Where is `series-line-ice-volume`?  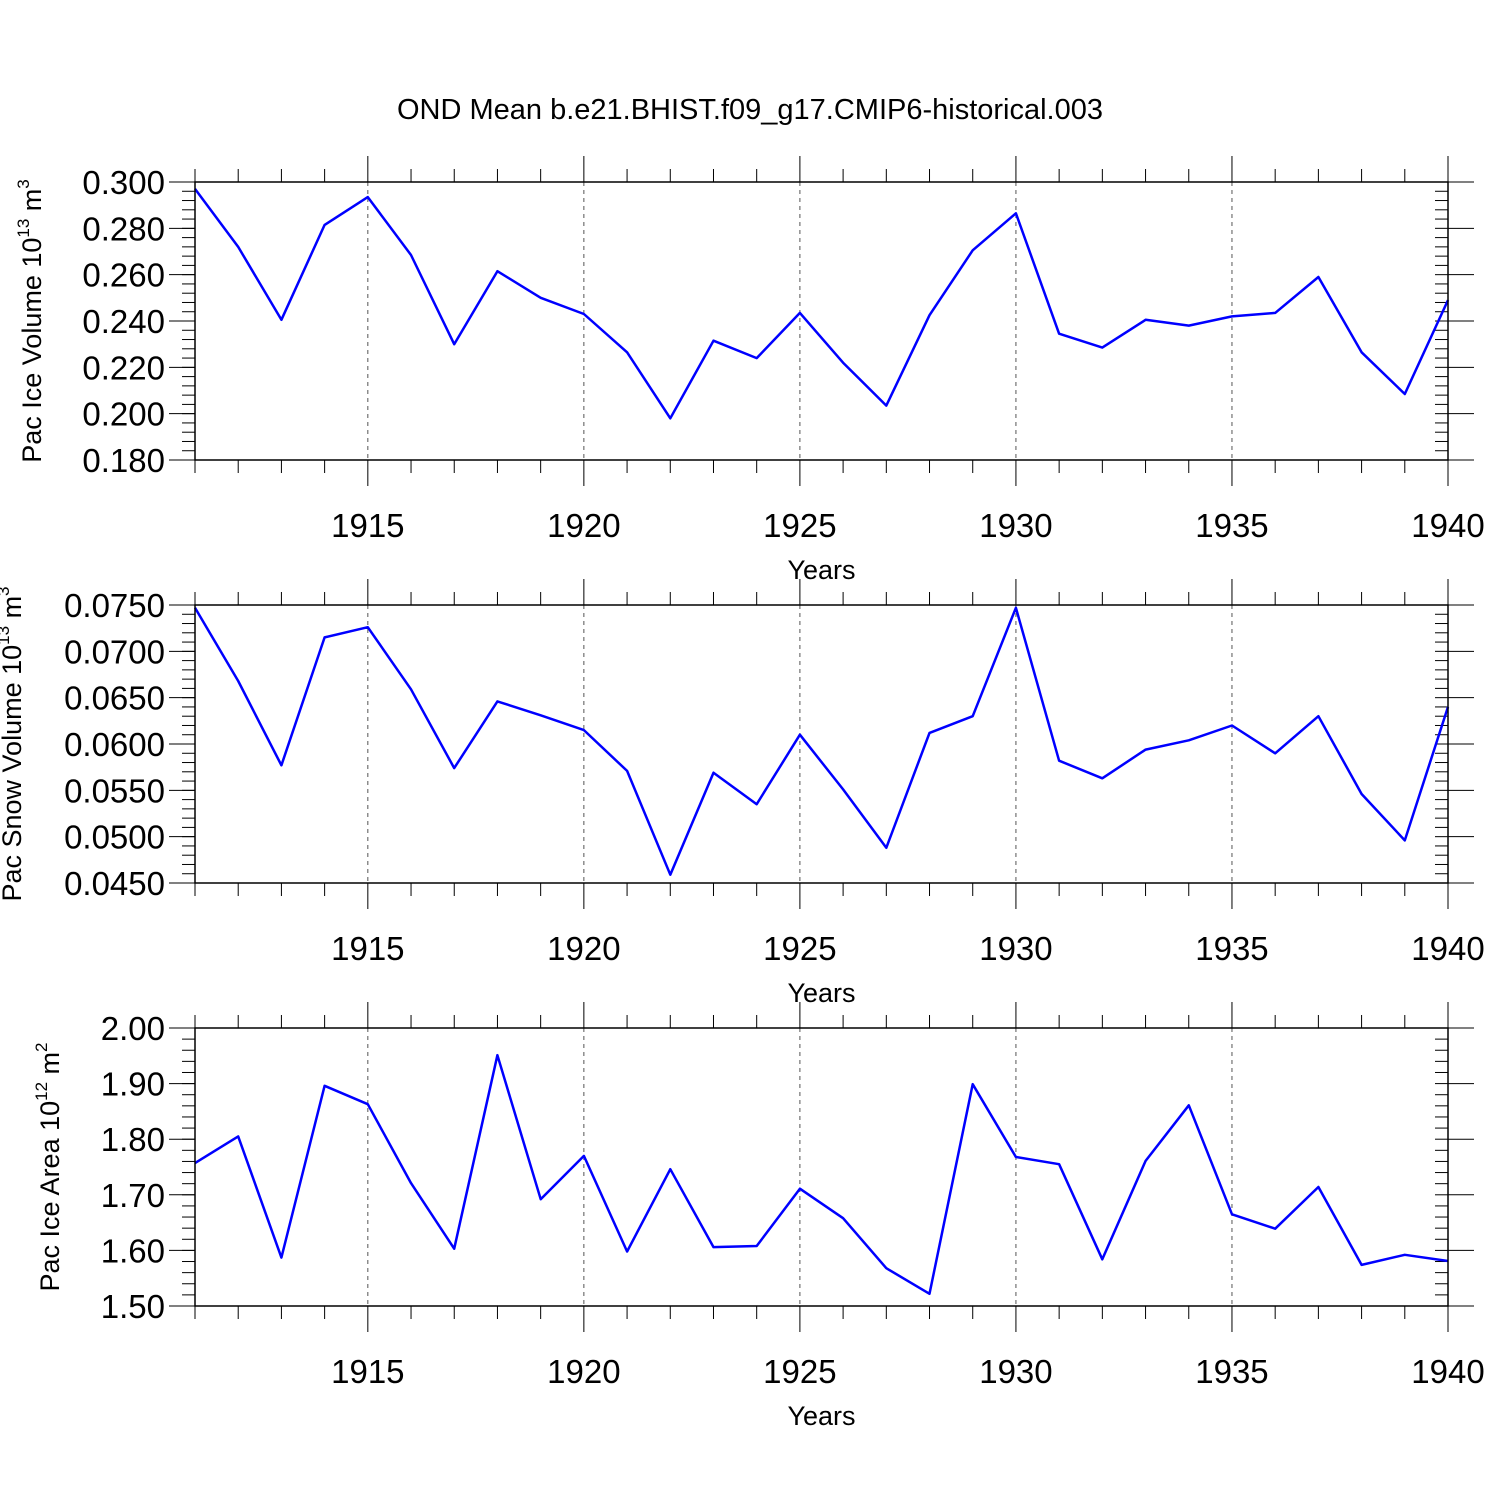
series-line-ice-volume is located at coordinates (821, 304).